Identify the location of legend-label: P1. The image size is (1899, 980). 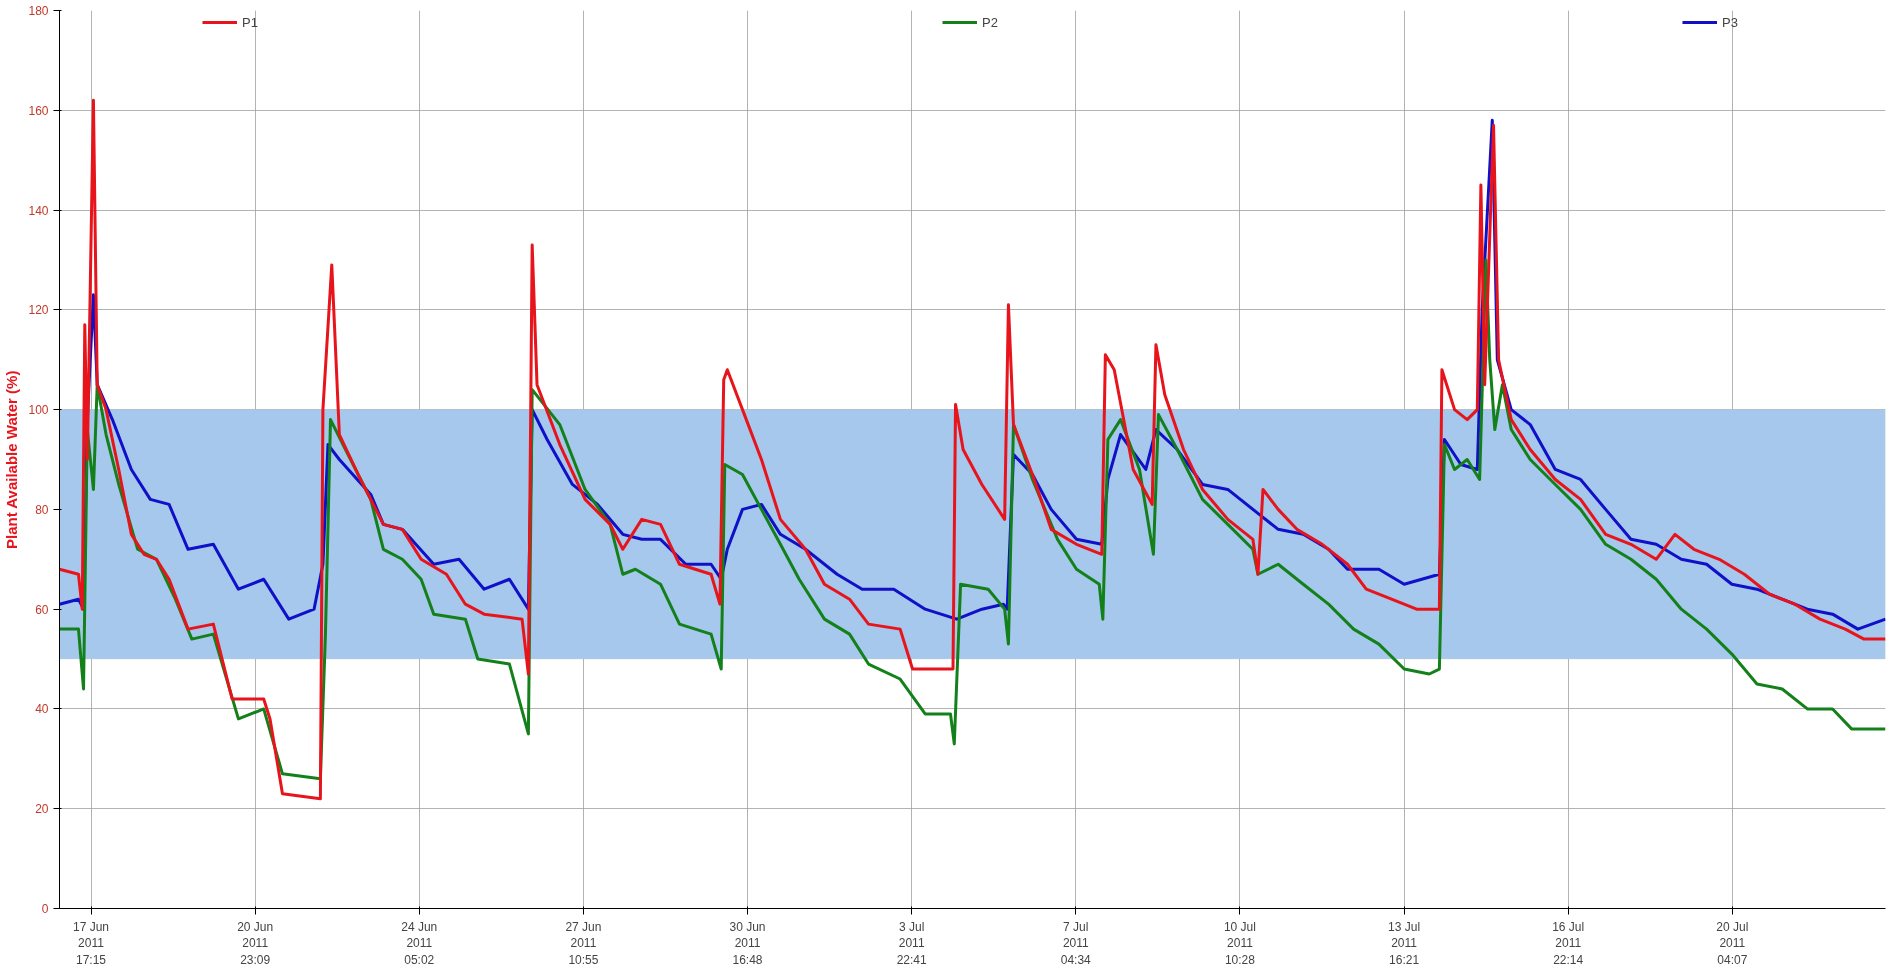
(250, 22).